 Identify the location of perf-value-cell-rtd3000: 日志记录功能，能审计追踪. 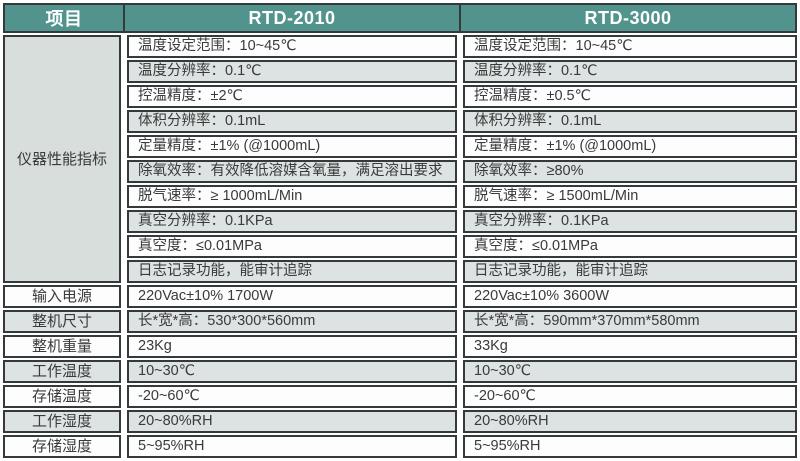
(630, 271).